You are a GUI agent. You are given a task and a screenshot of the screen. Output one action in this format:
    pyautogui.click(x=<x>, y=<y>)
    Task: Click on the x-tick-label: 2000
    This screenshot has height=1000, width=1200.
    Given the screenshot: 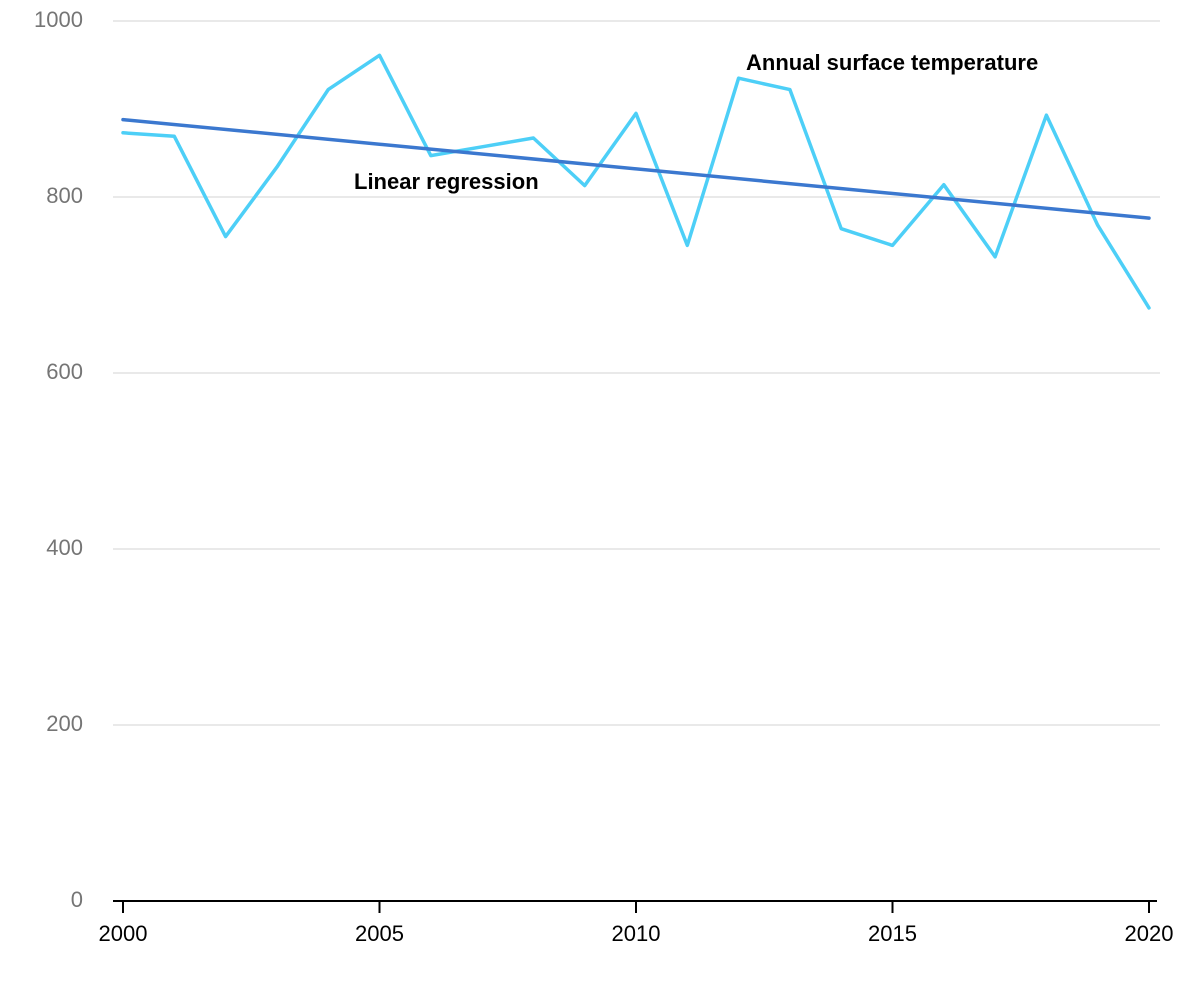 What is the action you would take?
    pyautogui.click(x=123, y=933)
    